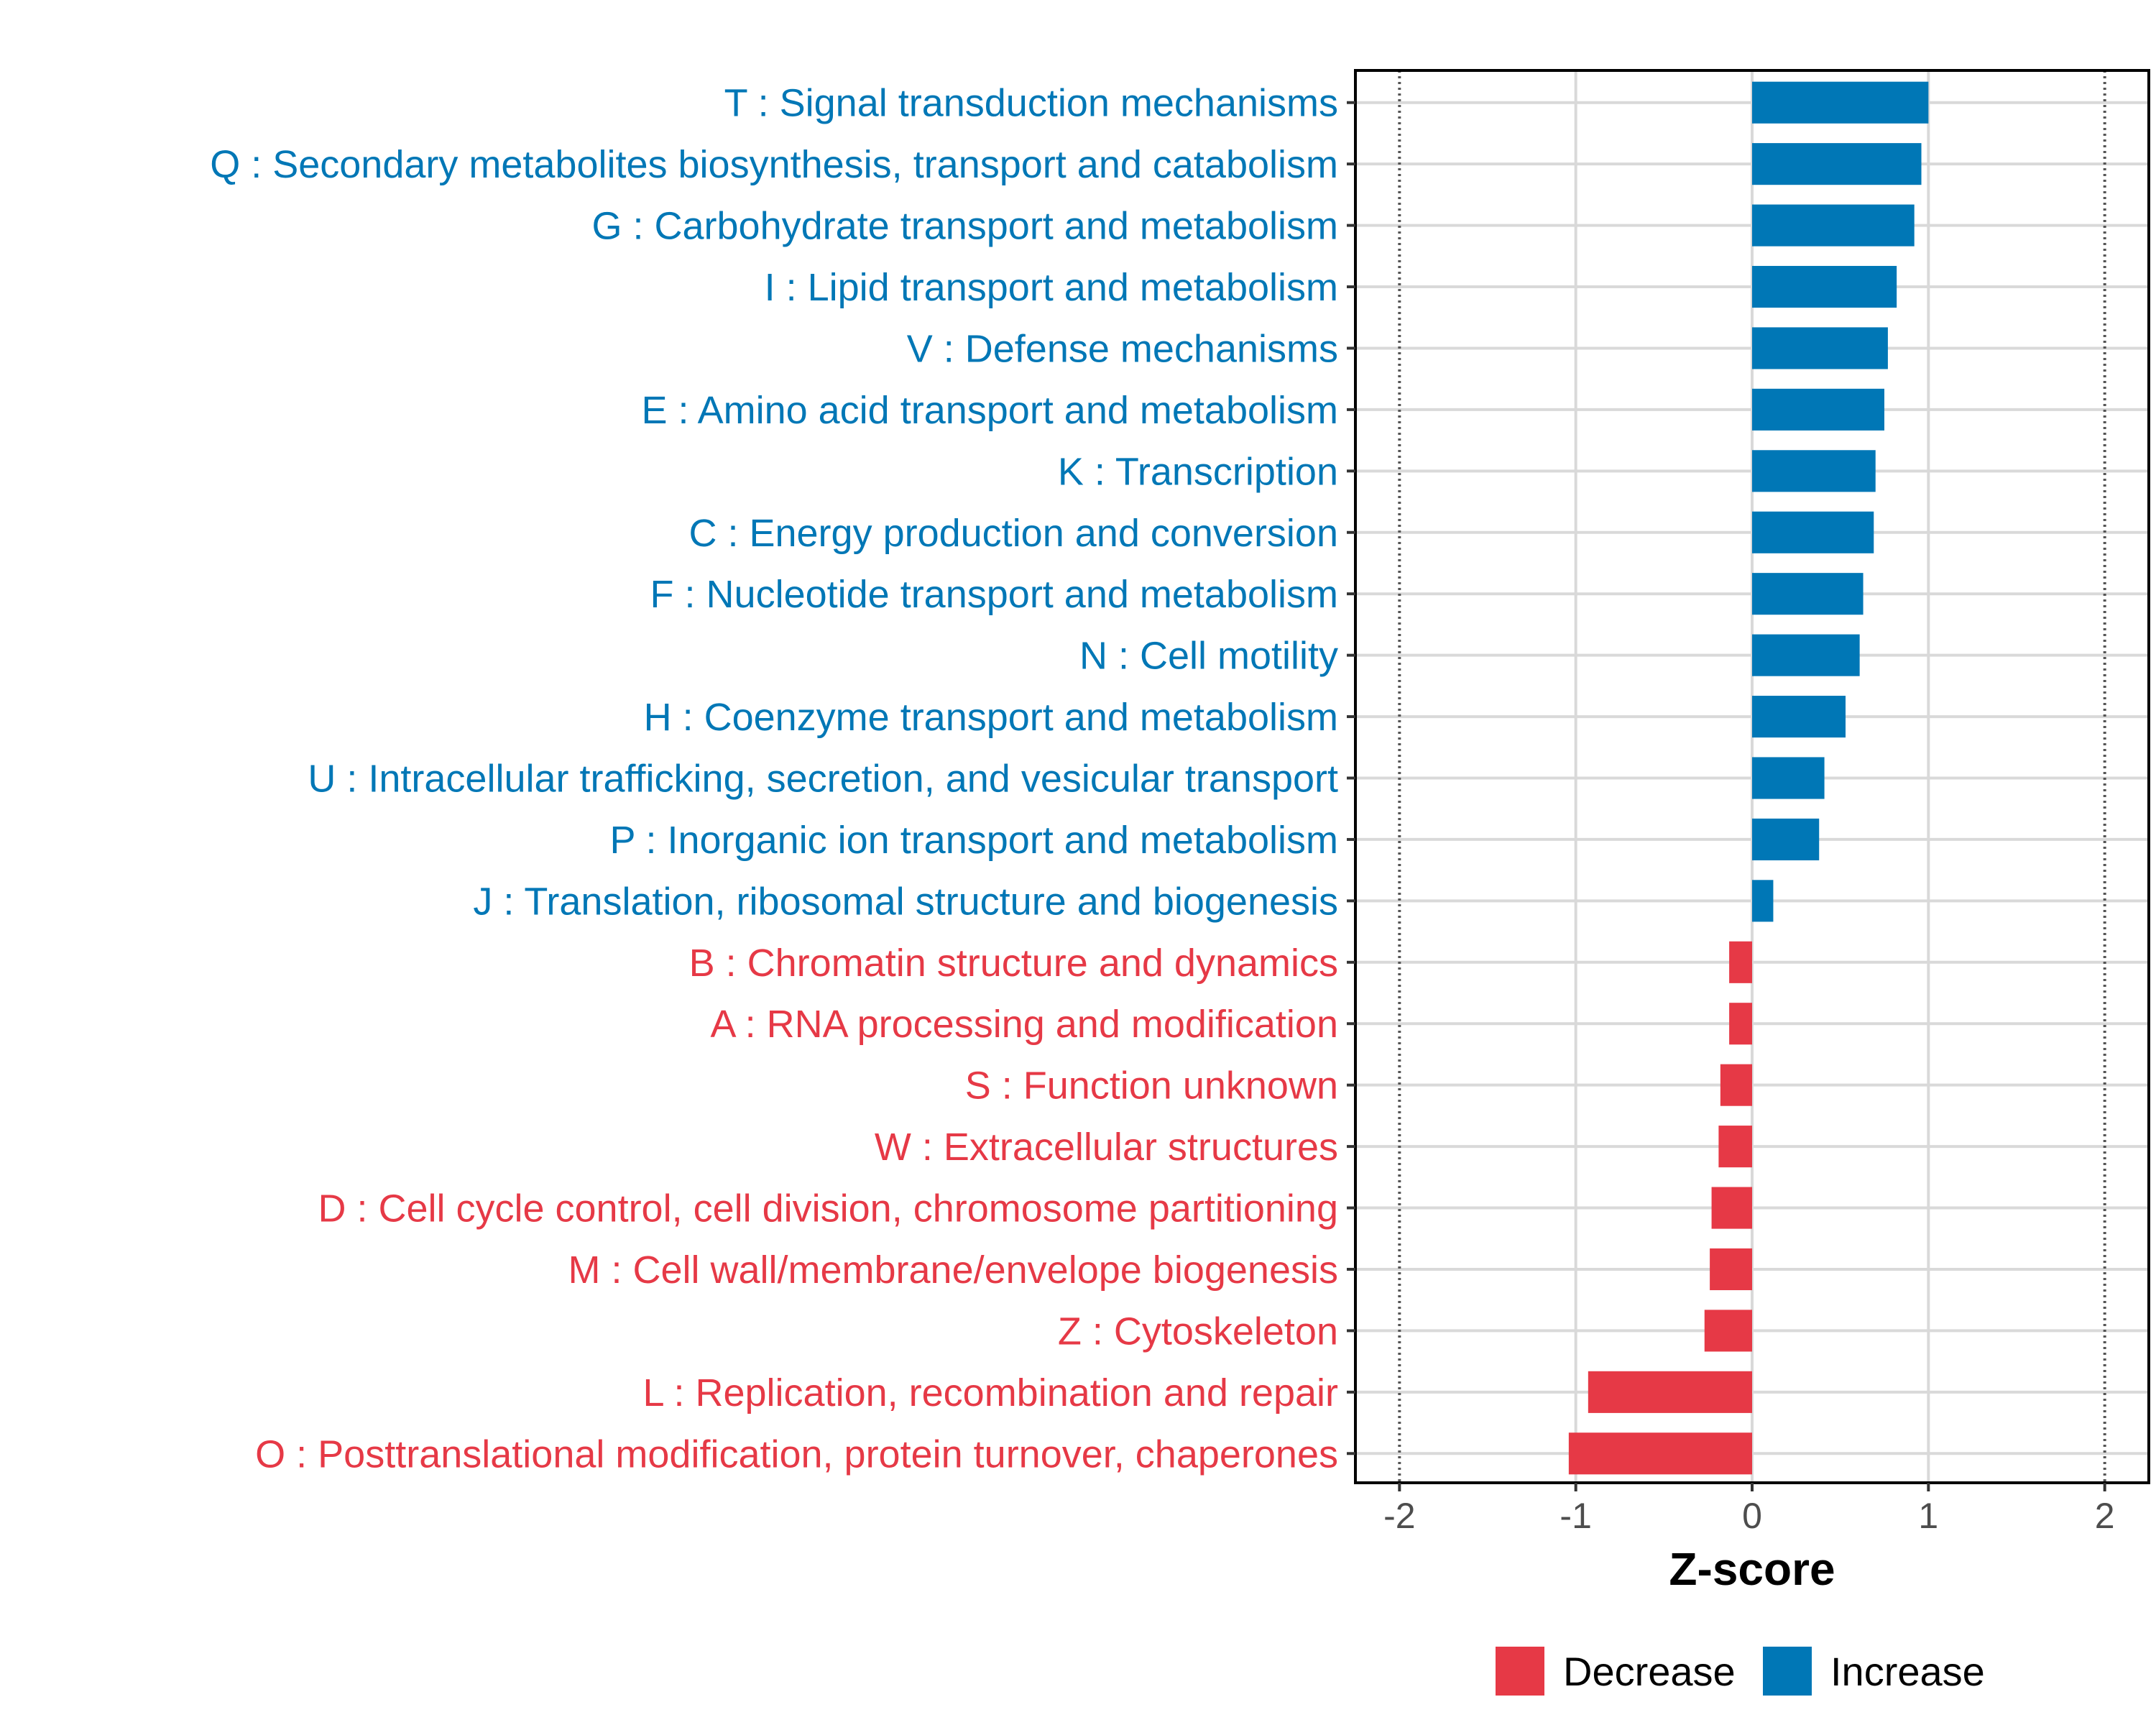  Describe the element at coordinates (1928, 1516) in the screenshot. I see `x-tick-label: 1` at that location.